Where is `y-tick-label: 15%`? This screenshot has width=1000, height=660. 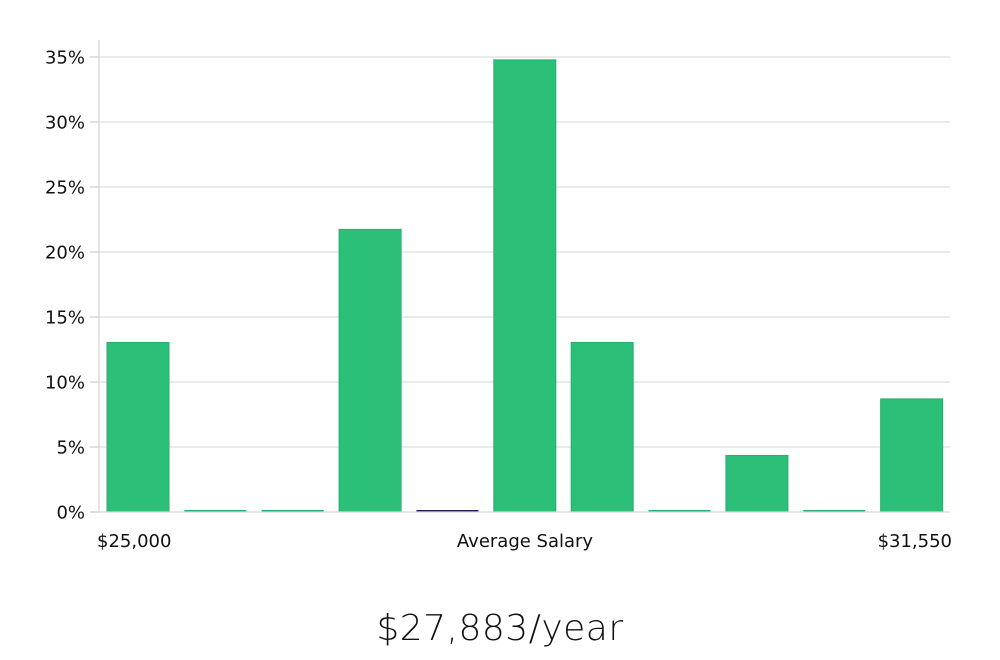 y-tick-label: 15% is located at coordinates (65, 318).